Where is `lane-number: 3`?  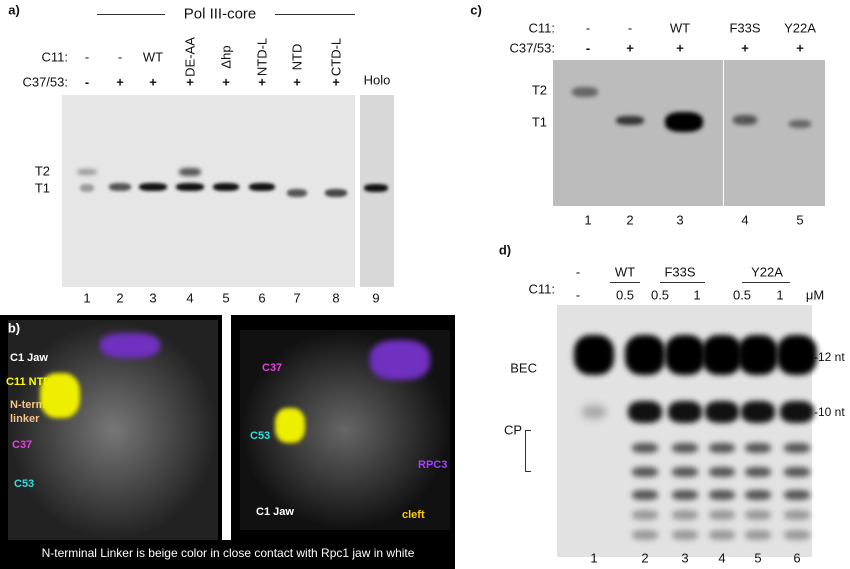 lane-number: 3 is located at coordinates (153, 298).